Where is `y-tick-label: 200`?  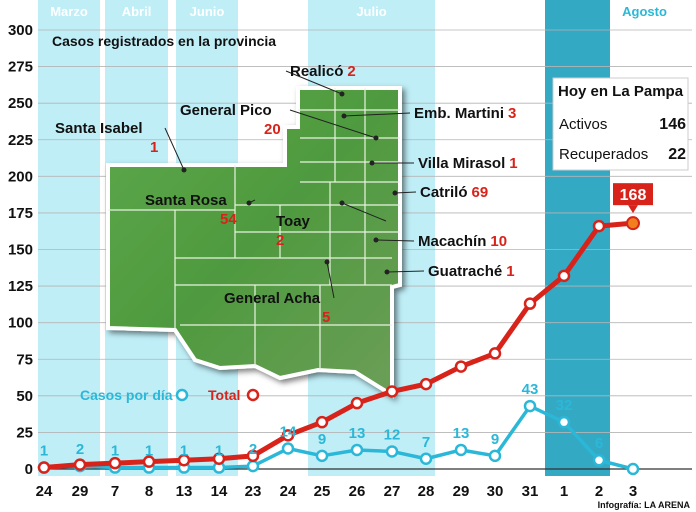
y-tick-label: 200 is located at coordinates (20, 176).